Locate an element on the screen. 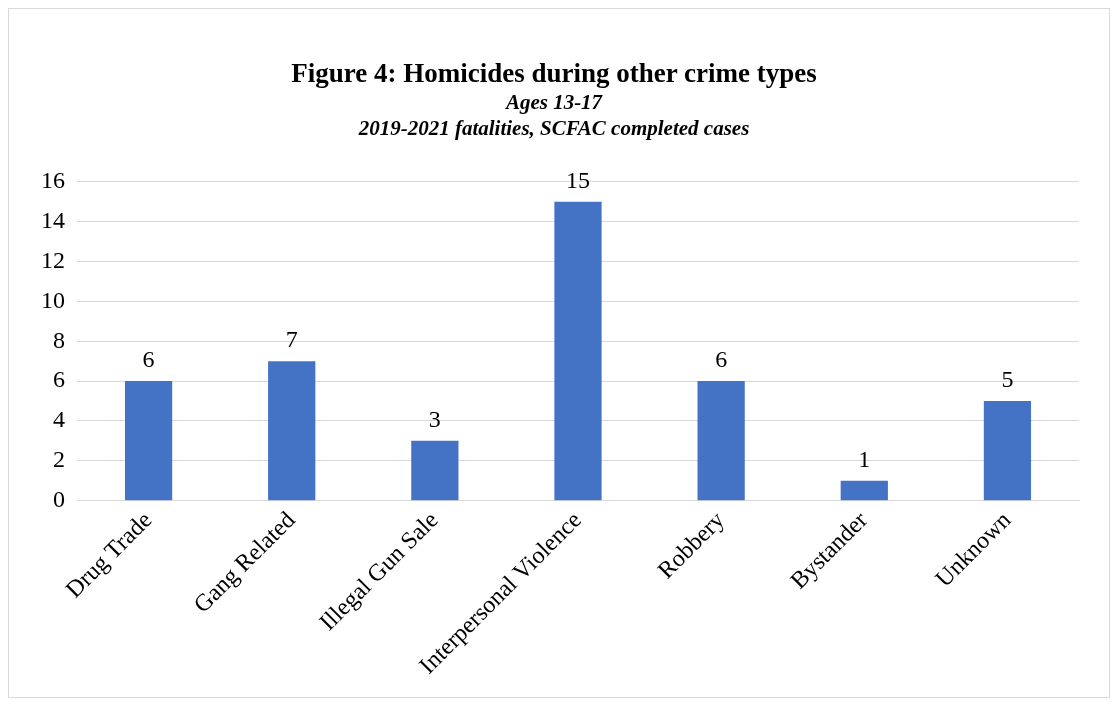  data-label: 5 is located at coordinates (1007, 379).